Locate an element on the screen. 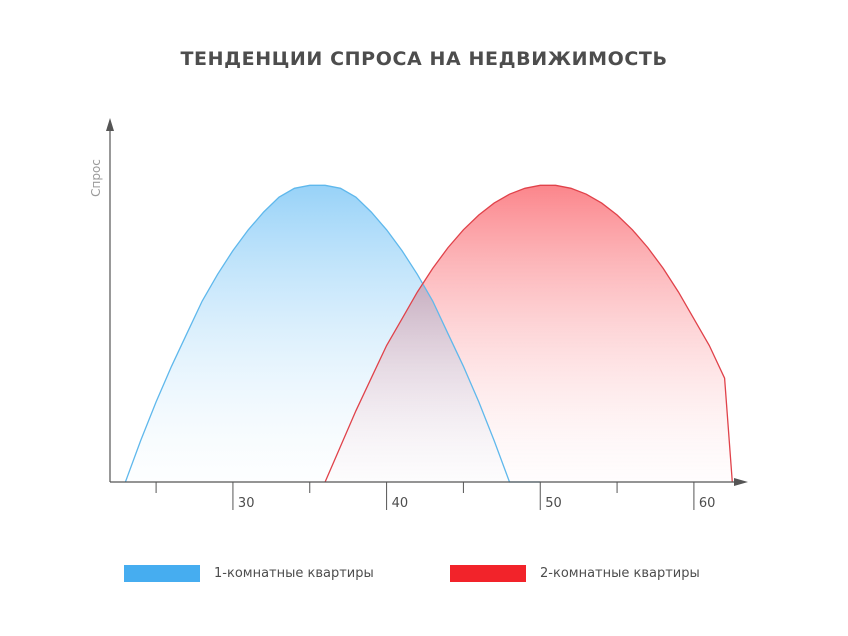 Image resolution: width=848 pixels, height=636 pixels. x-axis-arrow-icon is located at coordinates (741, 482).